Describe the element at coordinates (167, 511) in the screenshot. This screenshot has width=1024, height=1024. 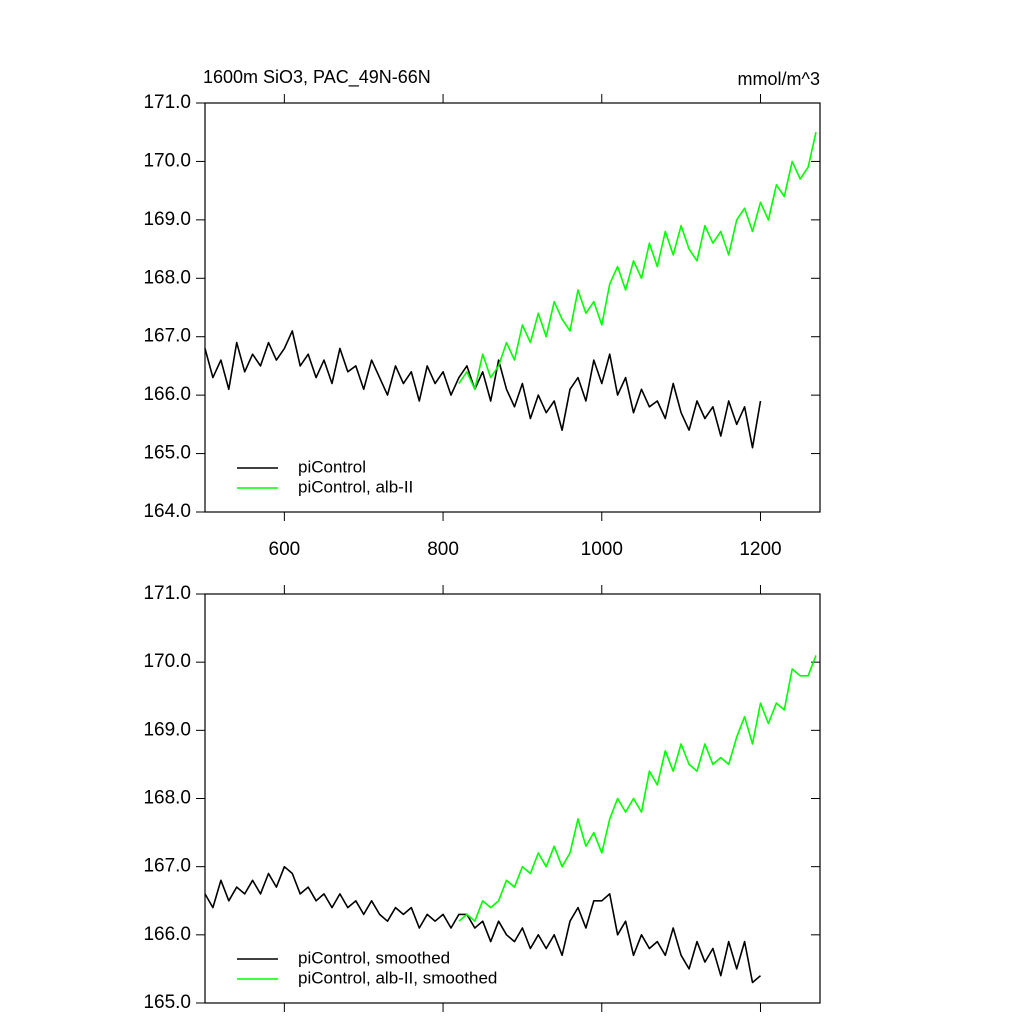
I see `y-tick-label: 164.0` at that location.